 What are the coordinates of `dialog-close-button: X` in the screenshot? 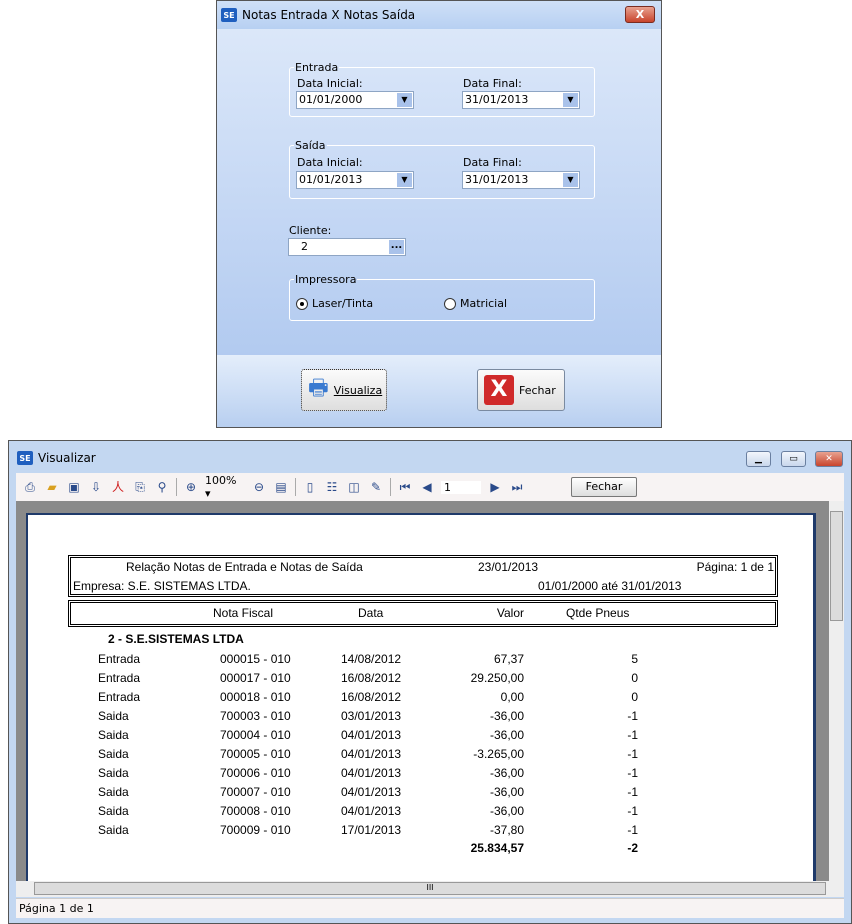 It's located at (640, 14).